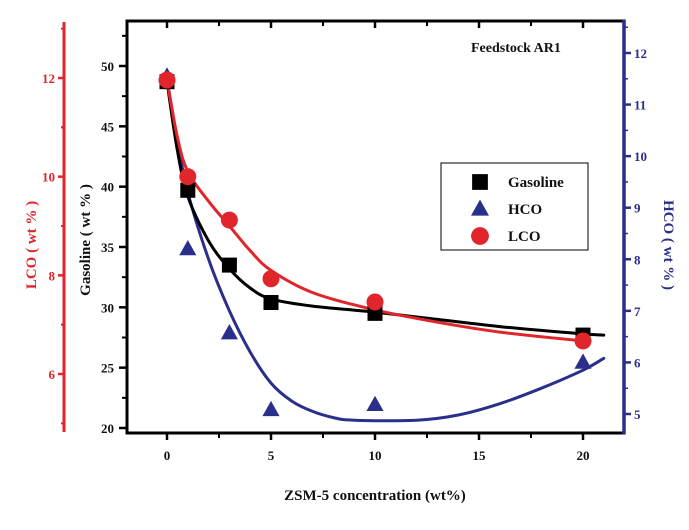 The width and height of the screenshot is (689, 530). What do you see at coordinates (583, 455) in the screenshot?
I see `x-tick-label: 20` at bounding box center [583, 455].